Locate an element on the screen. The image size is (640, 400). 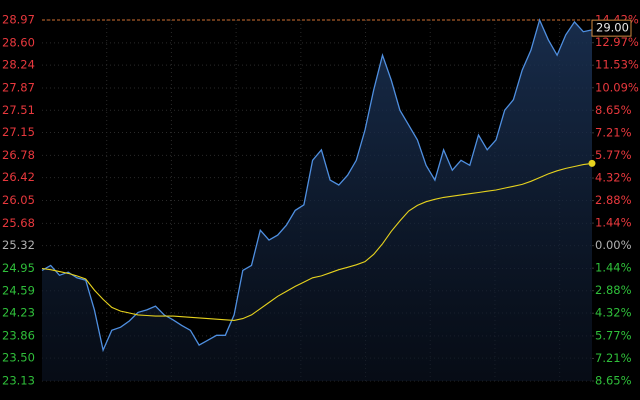
y-tick-label: 23.13 is located at coordinates (18, 381).